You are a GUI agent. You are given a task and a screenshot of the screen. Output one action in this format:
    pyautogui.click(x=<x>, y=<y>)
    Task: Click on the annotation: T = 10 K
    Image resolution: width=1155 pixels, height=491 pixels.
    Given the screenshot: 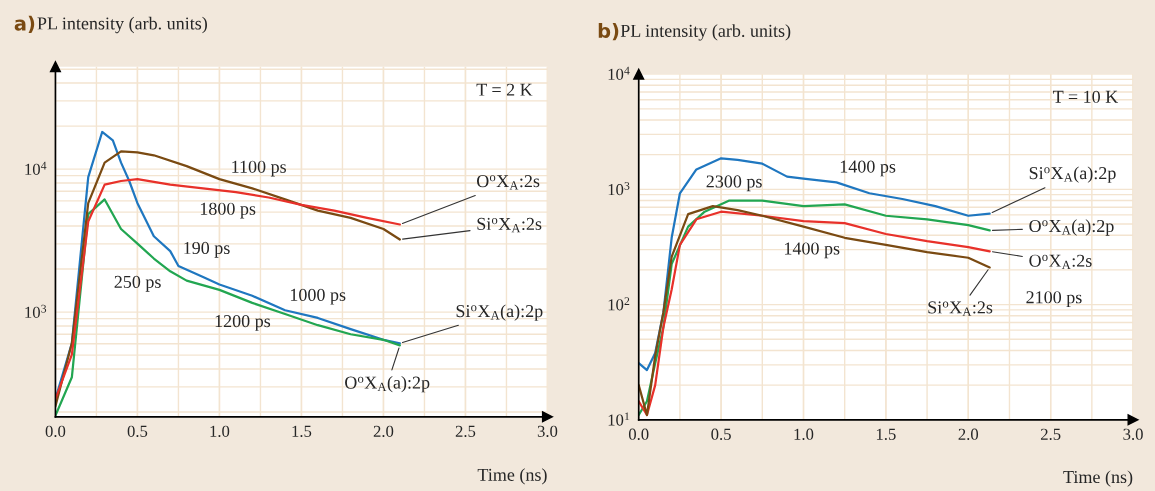 What is the action you would take?
    pyautogui.click(x=1086, y=96)
    